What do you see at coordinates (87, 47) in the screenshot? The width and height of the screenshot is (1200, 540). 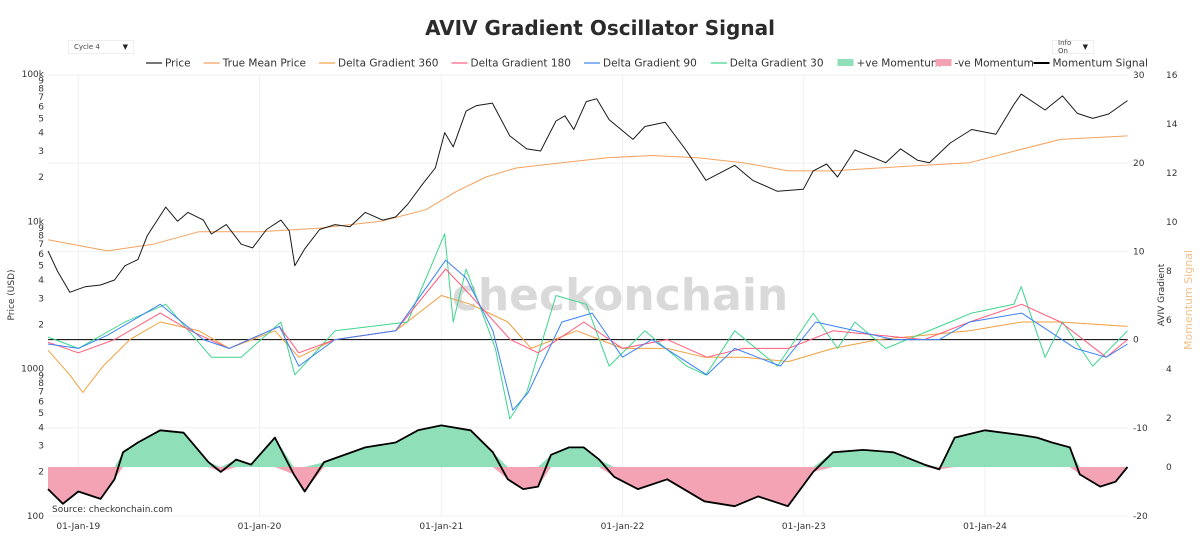 I see `cycle-dropdown-value: Cycle 4` at bounding box center [87, 47].